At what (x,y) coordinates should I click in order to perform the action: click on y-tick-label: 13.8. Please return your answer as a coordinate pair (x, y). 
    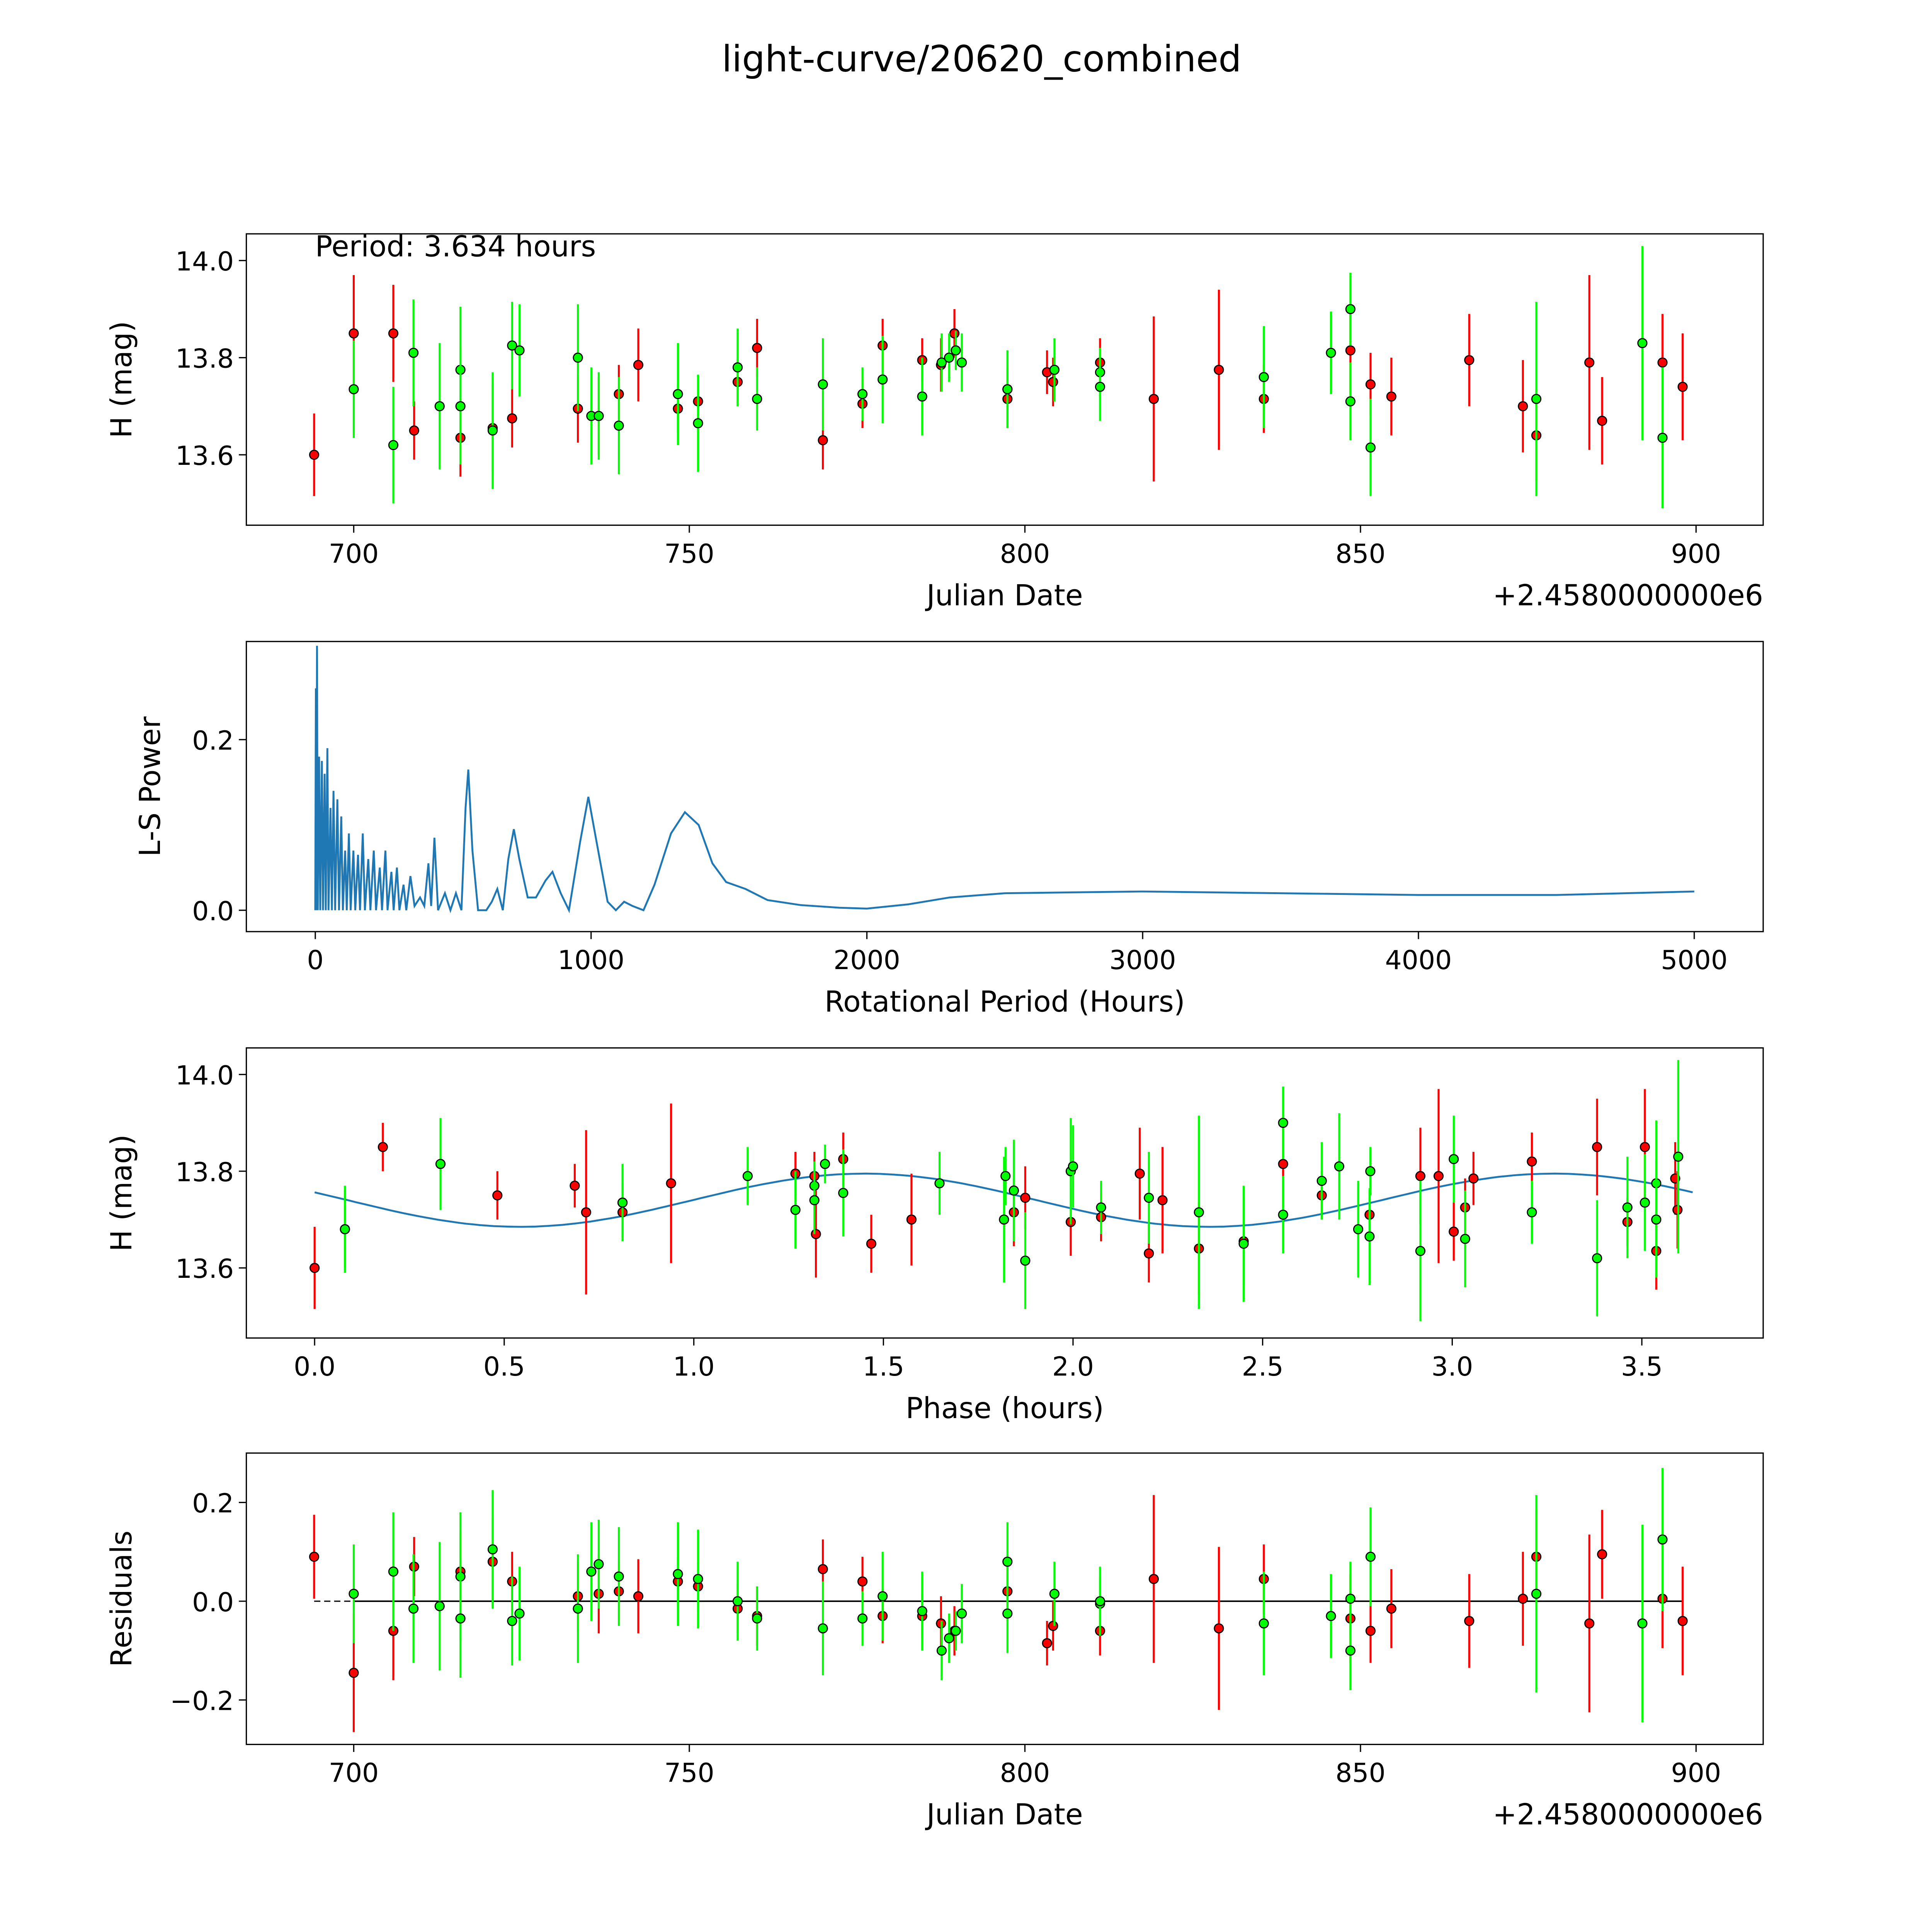
    Looking at the image, I should click on (205, 359).